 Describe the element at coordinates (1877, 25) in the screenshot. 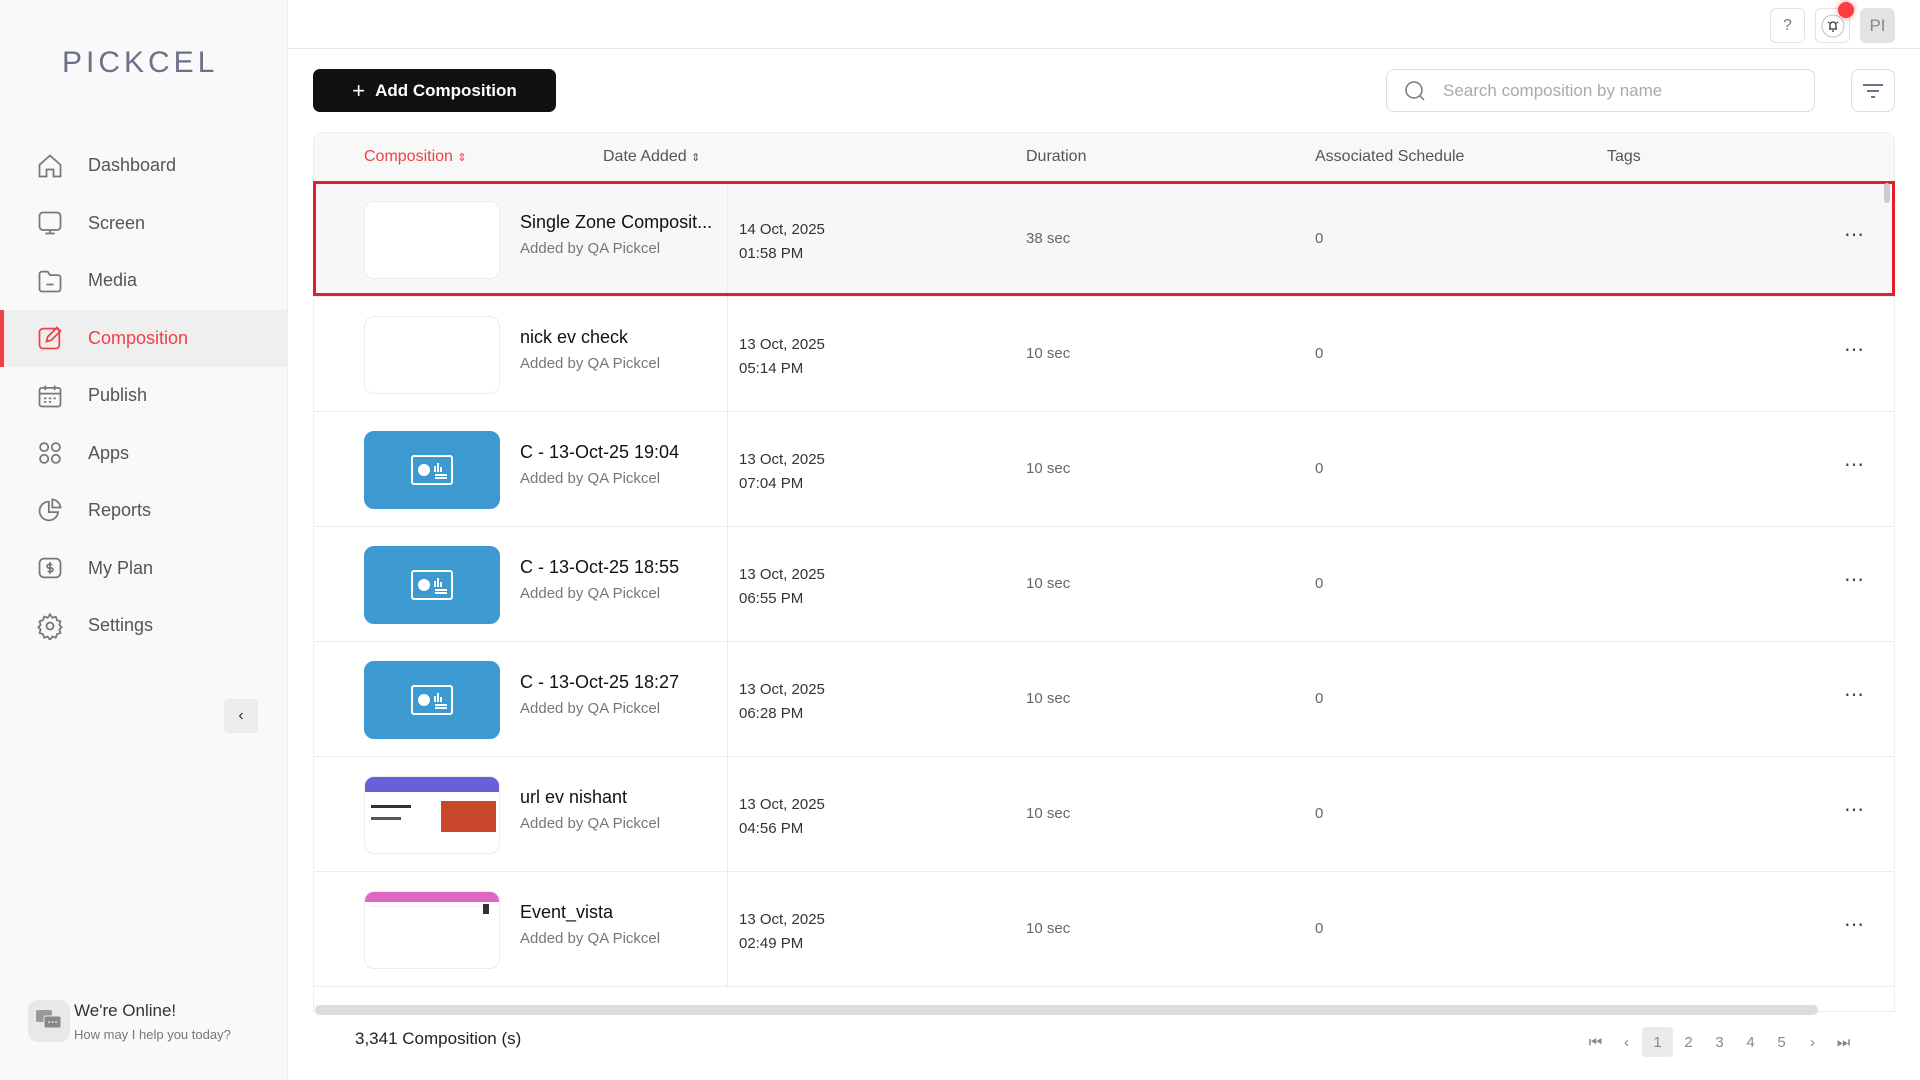

I see `avatar: PI` at that location.